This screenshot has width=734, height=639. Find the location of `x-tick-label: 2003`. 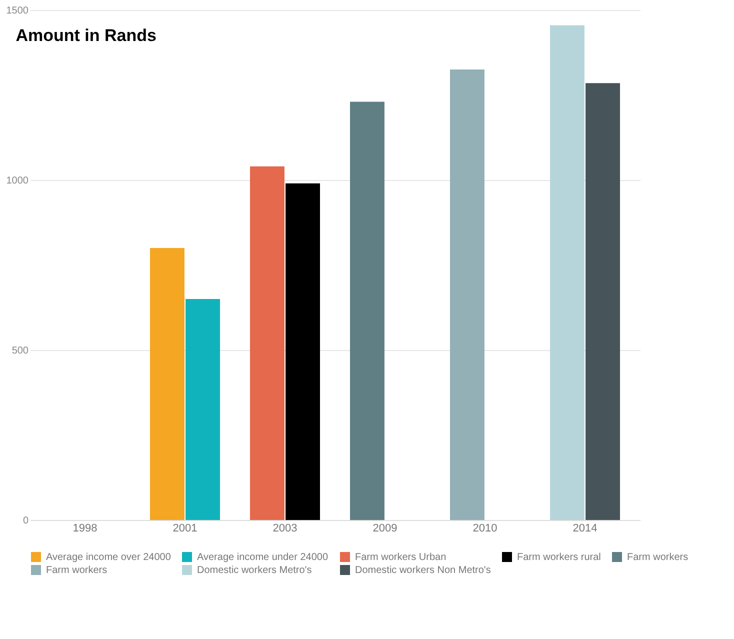

x-tick-label: 2003 is located at coordinates (285, 528).